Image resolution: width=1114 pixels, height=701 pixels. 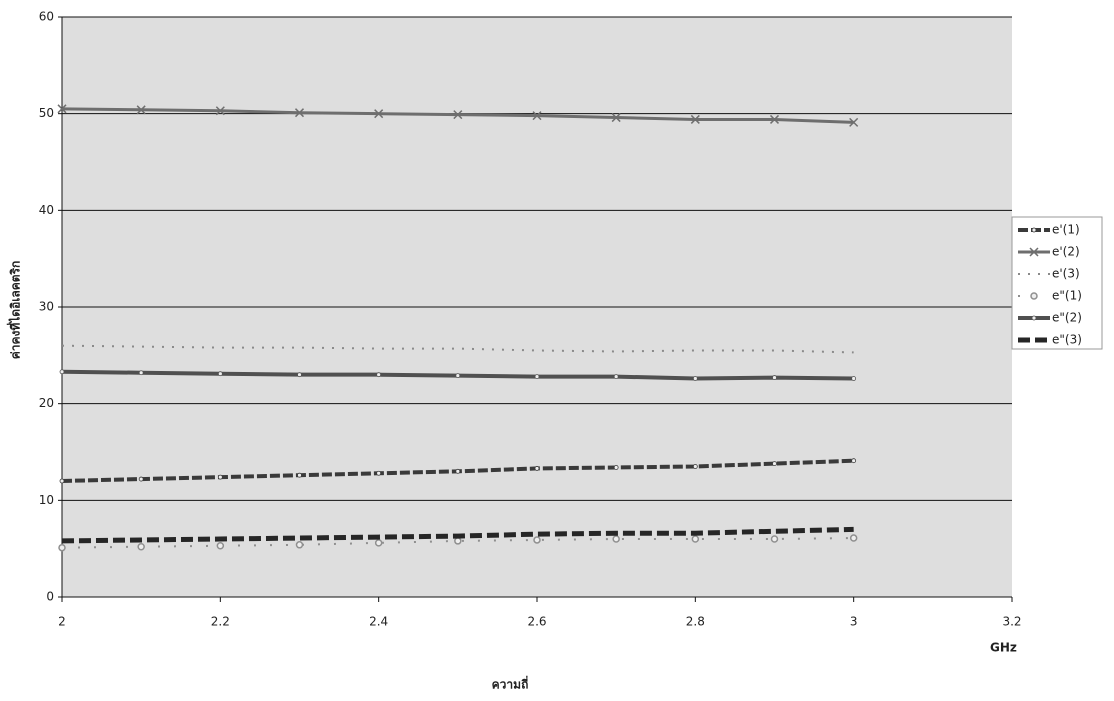 What do you see at coordinates (1066, 230) in the screenshot?
I see `legend-label: e'(1)` at bounding box center [1066, 230].